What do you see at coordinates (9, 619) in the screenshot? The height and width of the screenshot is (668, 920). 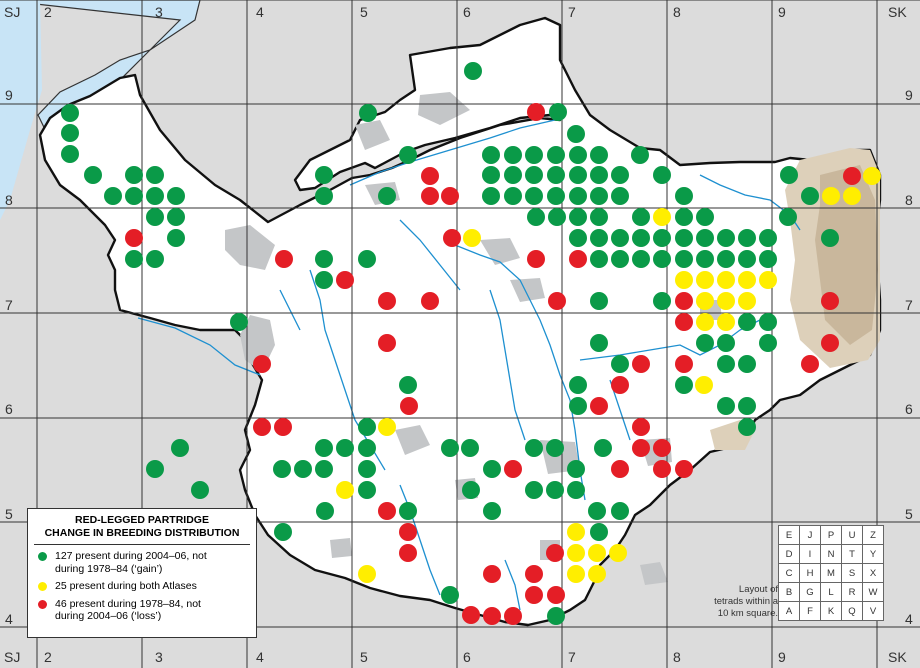 I see `grid-label-left-5: 4` at bounding box center [9, 619].